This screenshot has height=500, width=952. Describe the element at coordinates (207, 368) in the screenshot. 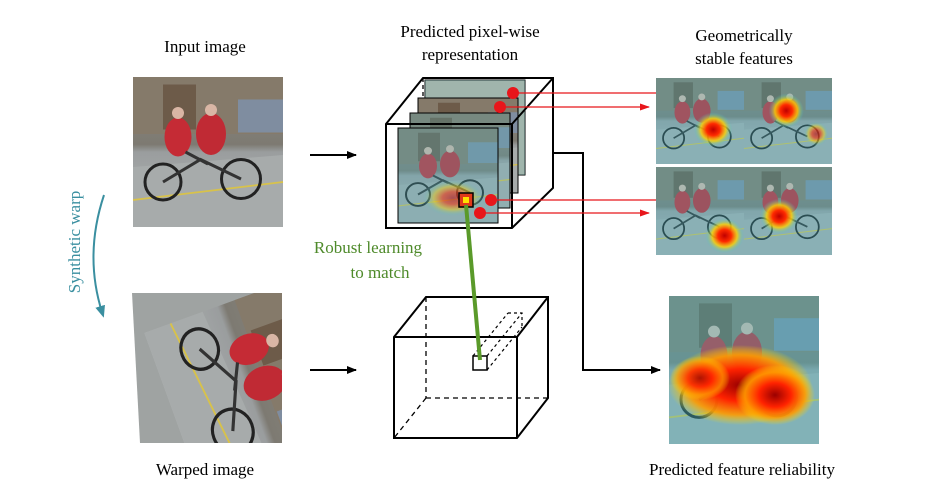

I see `warped-image` at that location.